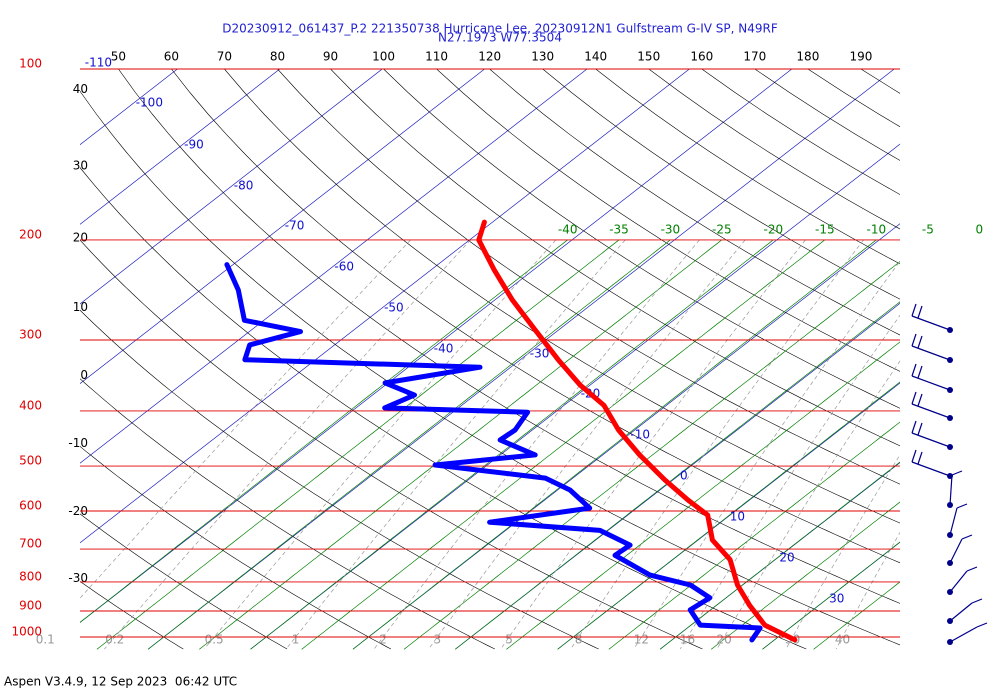  I want to click on mixing-ratio-label: 0.5, so click(214, 640).